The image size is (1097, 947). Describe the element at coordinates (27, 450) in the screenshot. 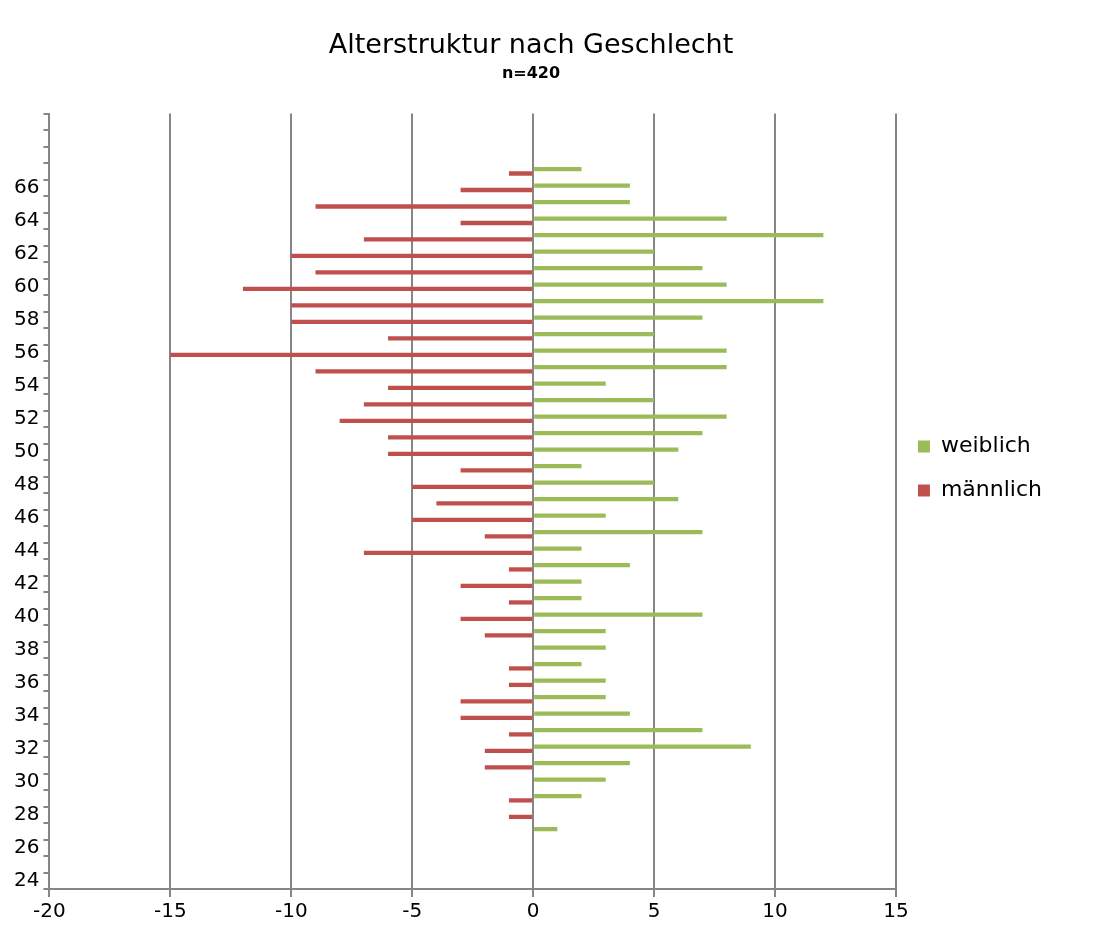

I see `y-tick-label: 50` at that location.